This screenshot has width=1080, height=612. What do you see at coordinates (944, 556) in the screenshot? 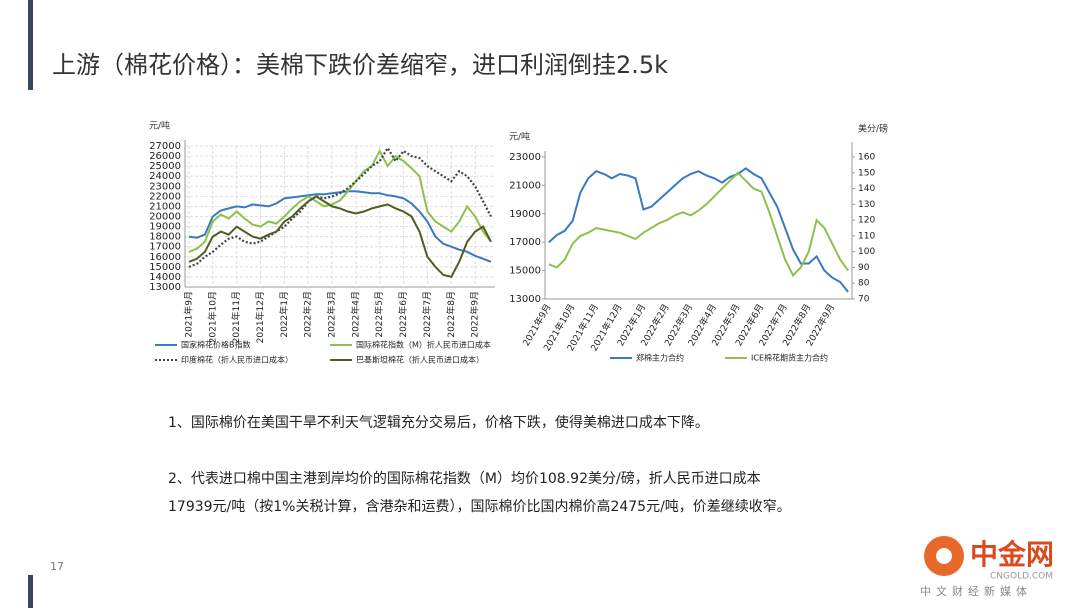
I see `logo` at bounding box center [944, 556].